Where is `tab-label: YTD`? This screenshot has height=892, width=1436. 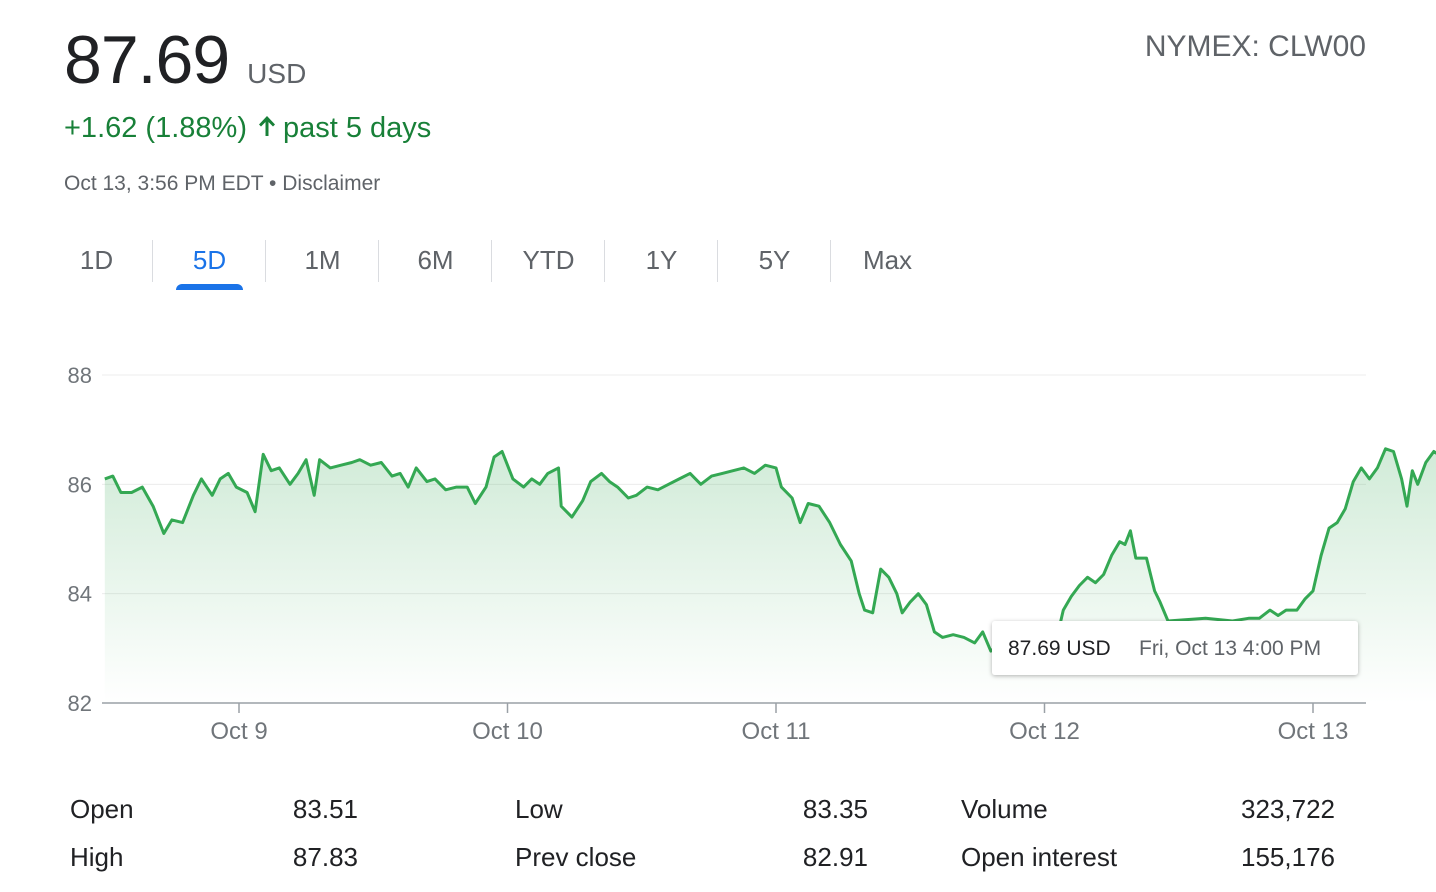 tab-label: YTD is located at coordinates (548, 260).